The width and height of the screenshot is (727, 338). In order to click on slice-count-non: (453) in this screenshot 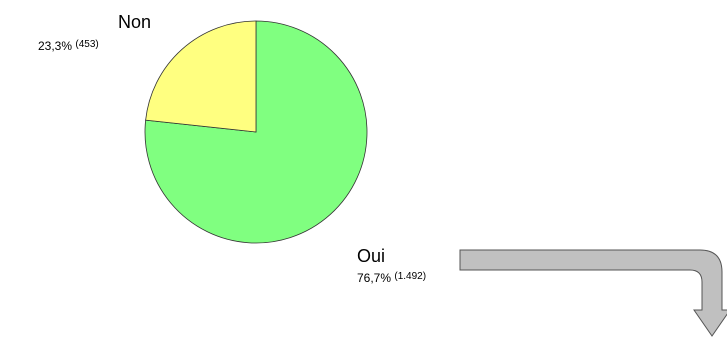, I will do `click(87, 44)`.